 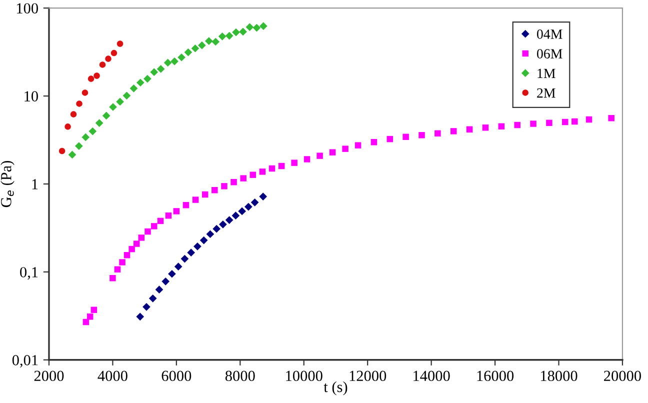 What do you see at coordinates (432, 376) in the screenshot?
I see `x-tick-label: 14000` at bounding box center [432, 376].